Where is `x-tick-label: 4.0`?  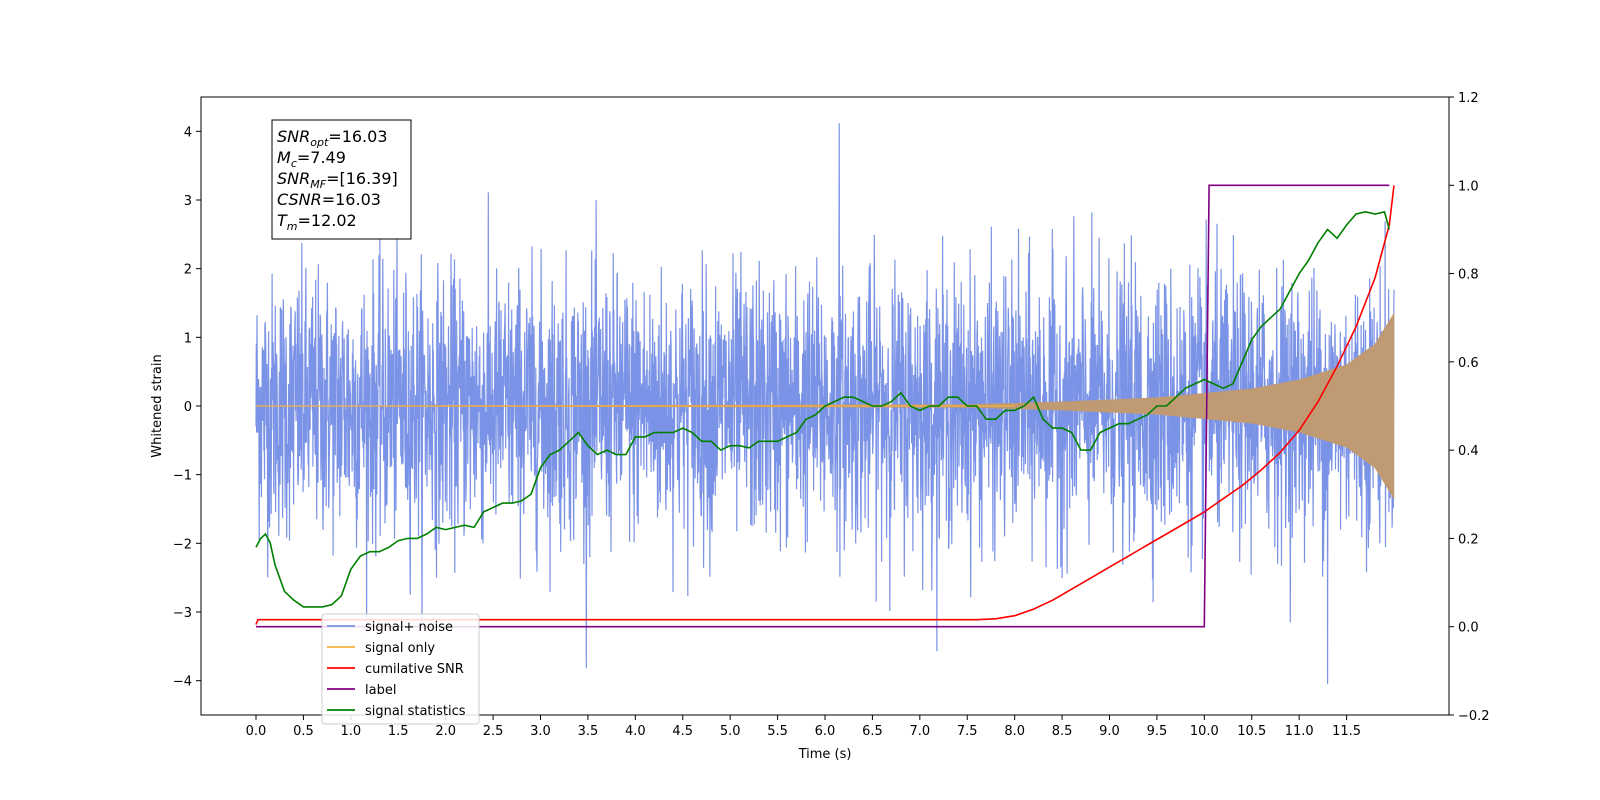 x-tick-label: 4.0 is located at coordinates (635, 731).